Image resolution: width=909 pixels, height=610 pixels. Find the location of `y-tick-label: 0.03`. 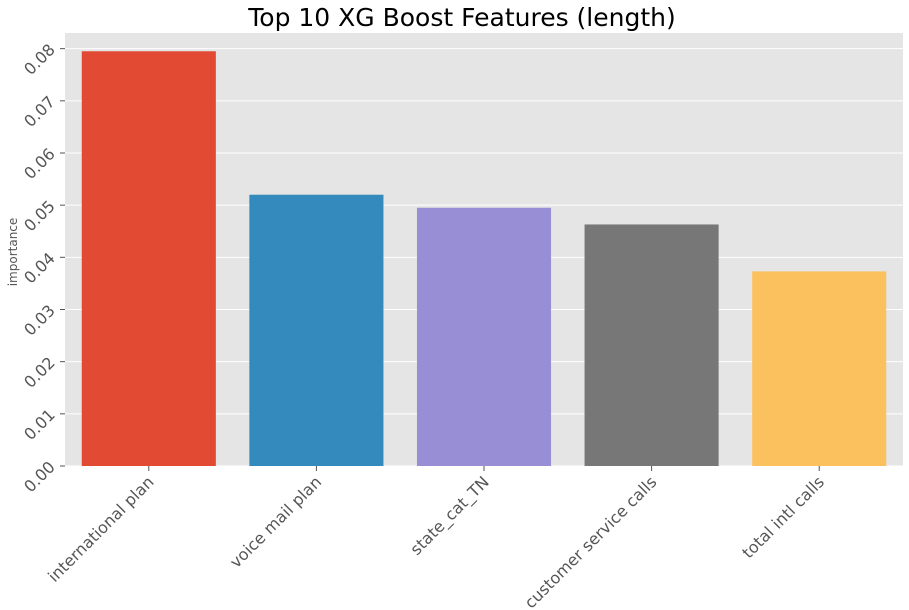

y-tick-label: 0.03 is located at coordinates (39, 320).